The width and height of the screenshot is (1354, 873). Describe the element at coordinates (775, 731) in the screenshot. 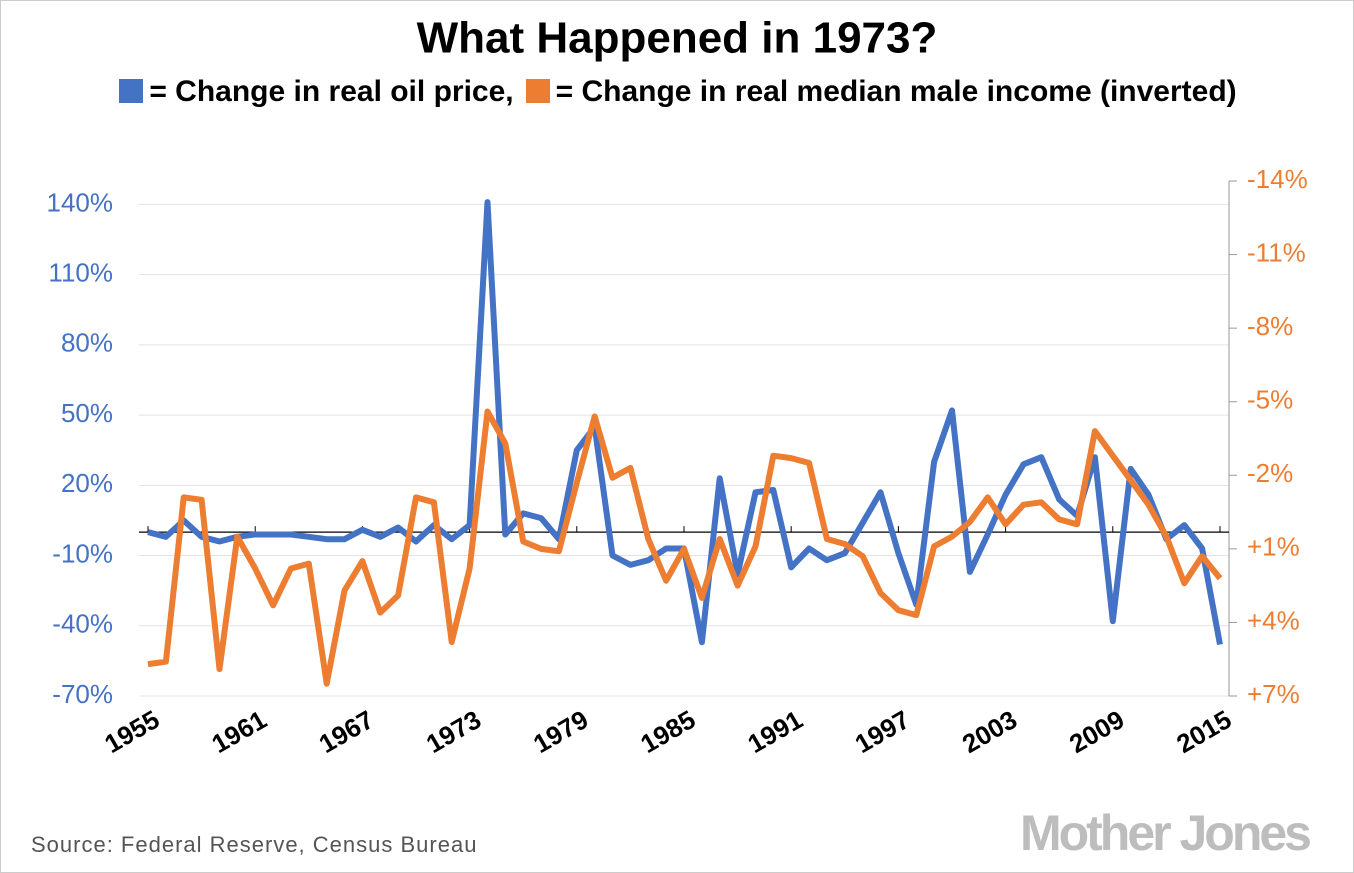

I see `x-tick-label: 1991` at that location.